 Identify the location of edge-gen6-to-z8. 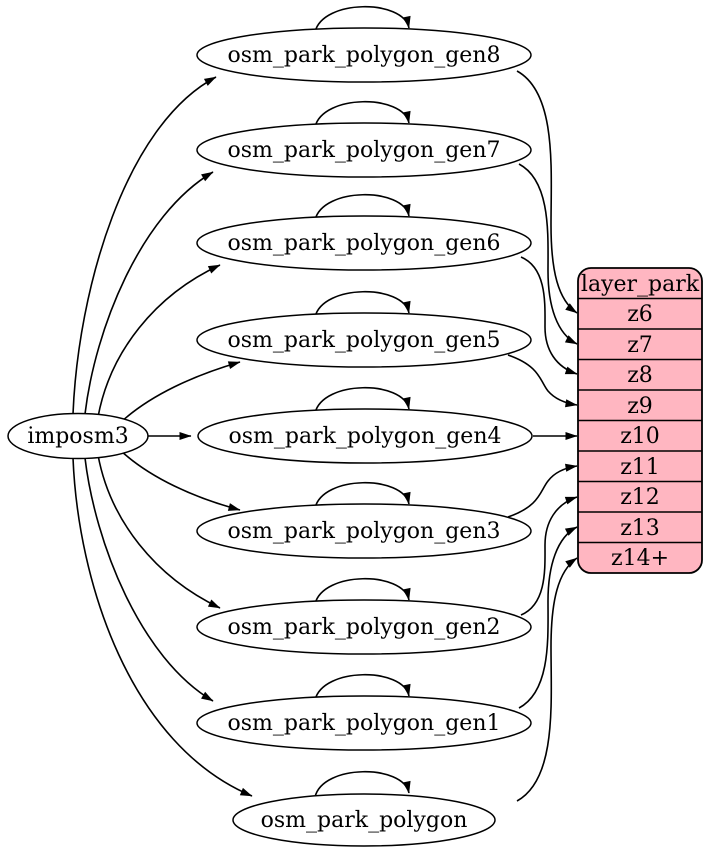
(549, 315).